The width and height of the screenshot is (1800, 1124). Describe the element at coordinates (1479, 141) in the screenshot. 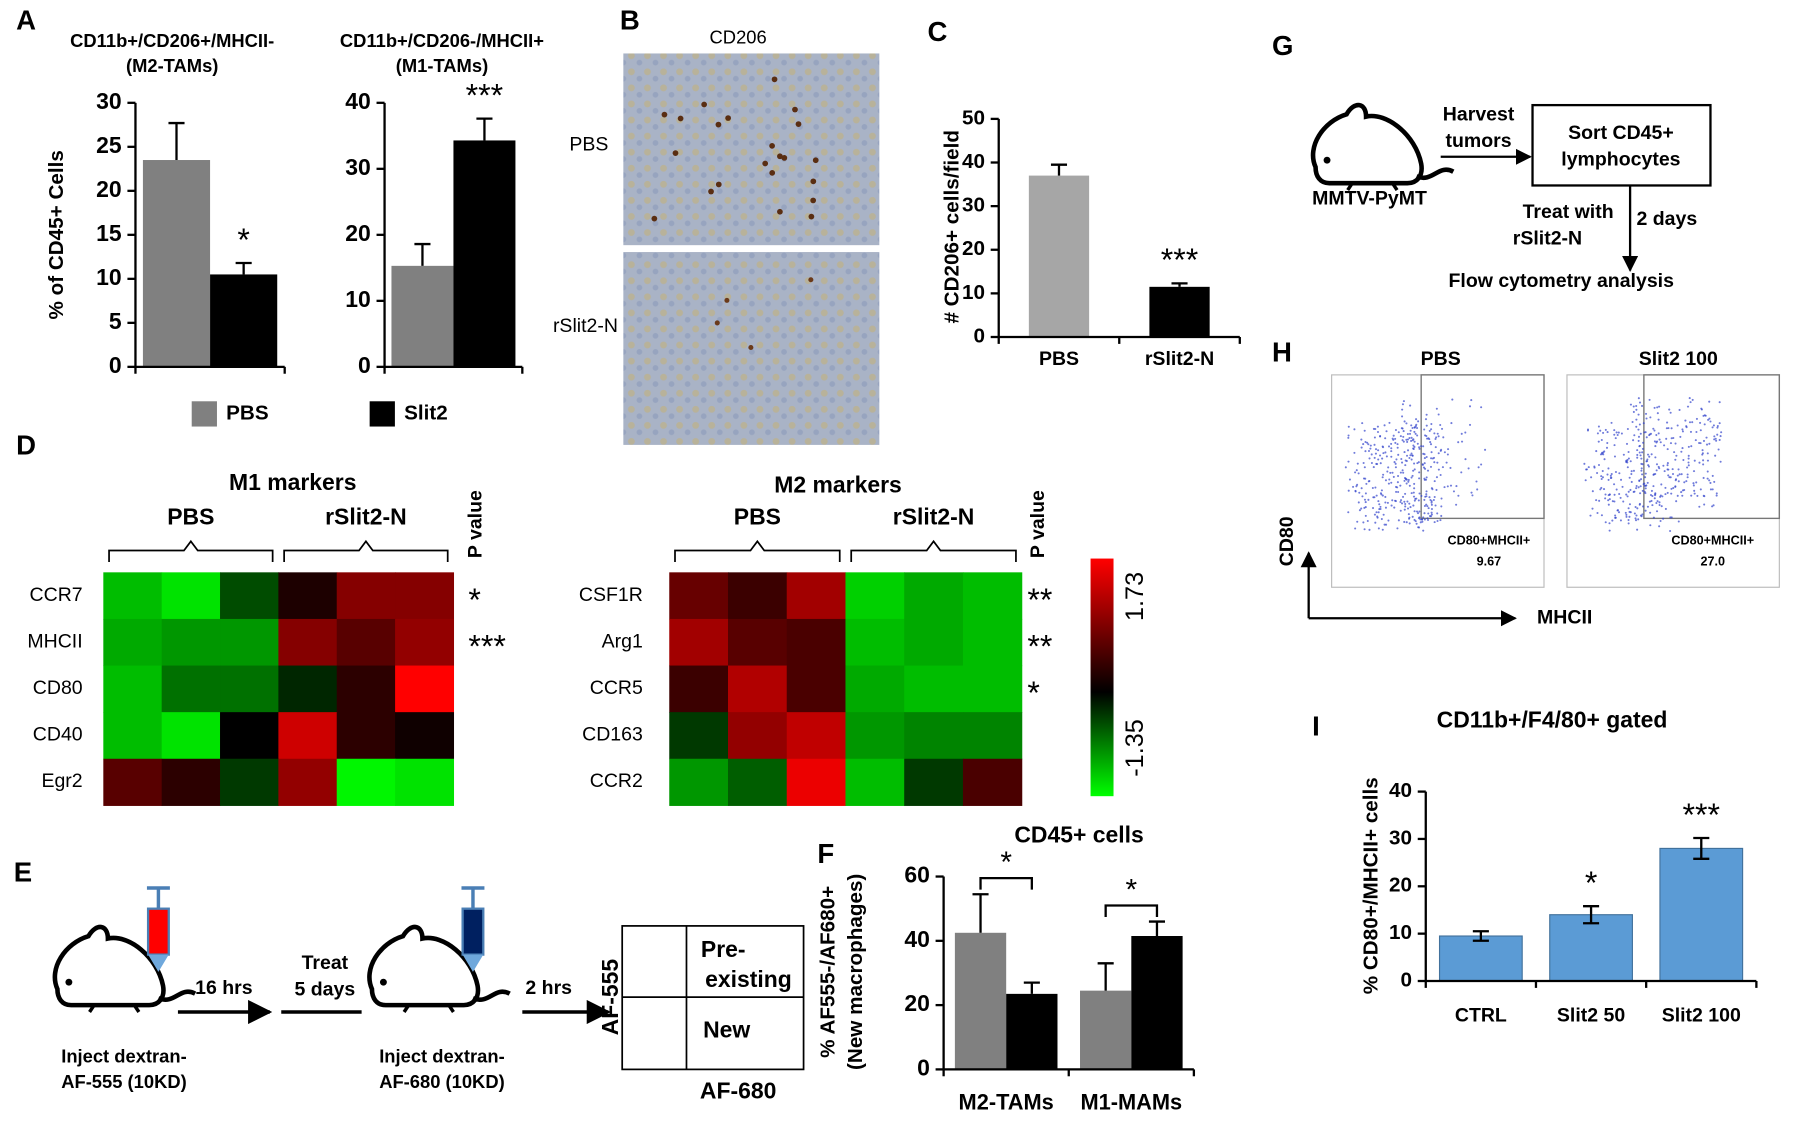

I see `step-label: tumors` at that location.